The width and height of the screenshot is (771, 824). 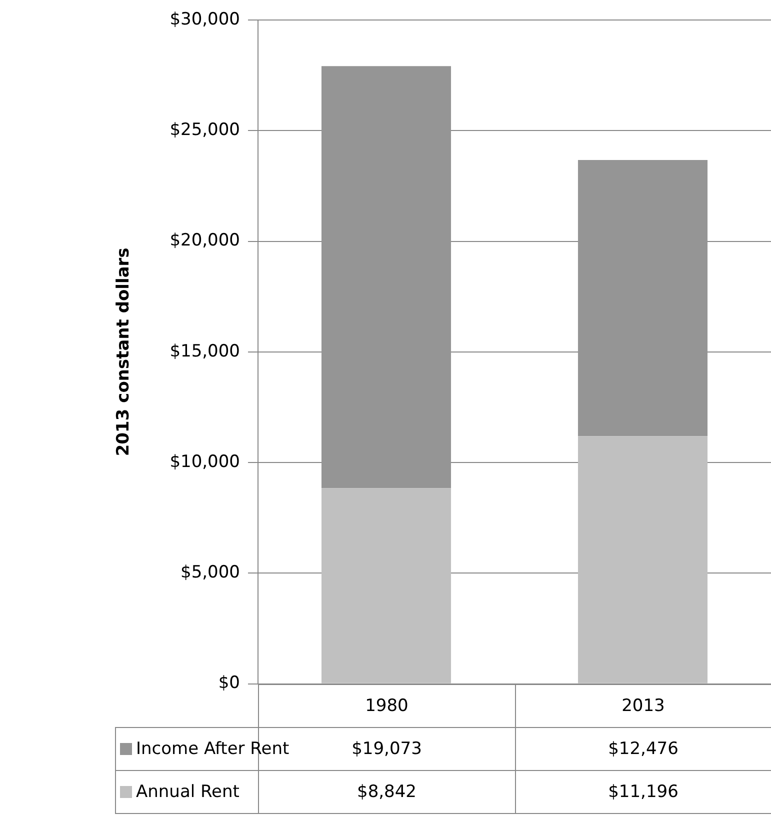 What do you see at coordinates (643, 706) in the screenshot?
I see `x-tick-label: 2013` at bounding box center [643, 706].